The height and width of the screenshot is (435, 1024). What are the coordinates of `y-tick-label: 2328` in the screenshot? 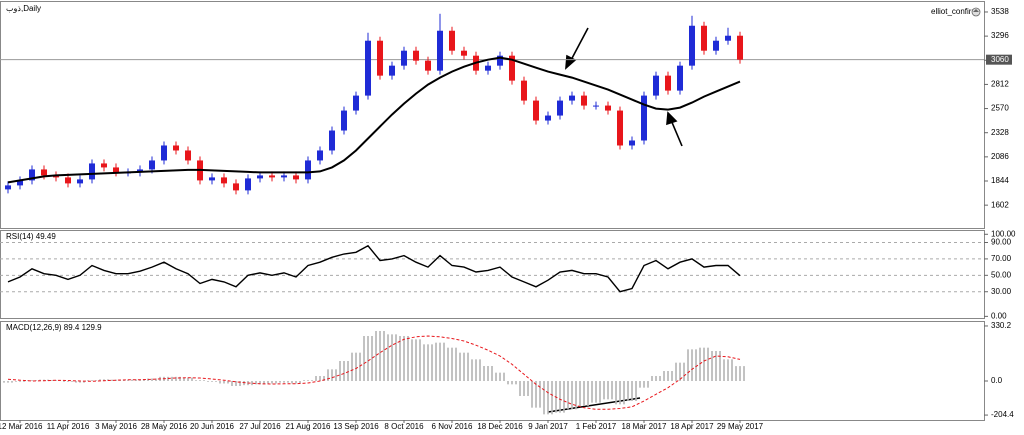 It's located at (1000, 132).